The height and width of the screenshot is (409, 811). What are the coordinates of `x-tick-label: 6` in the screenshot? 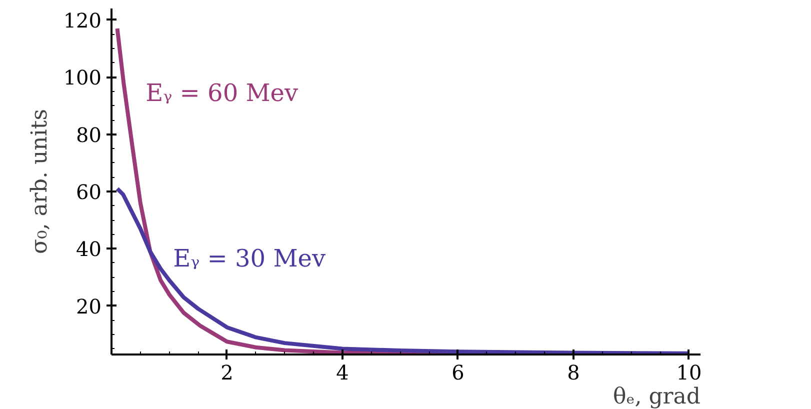 It's located at (458, 372).